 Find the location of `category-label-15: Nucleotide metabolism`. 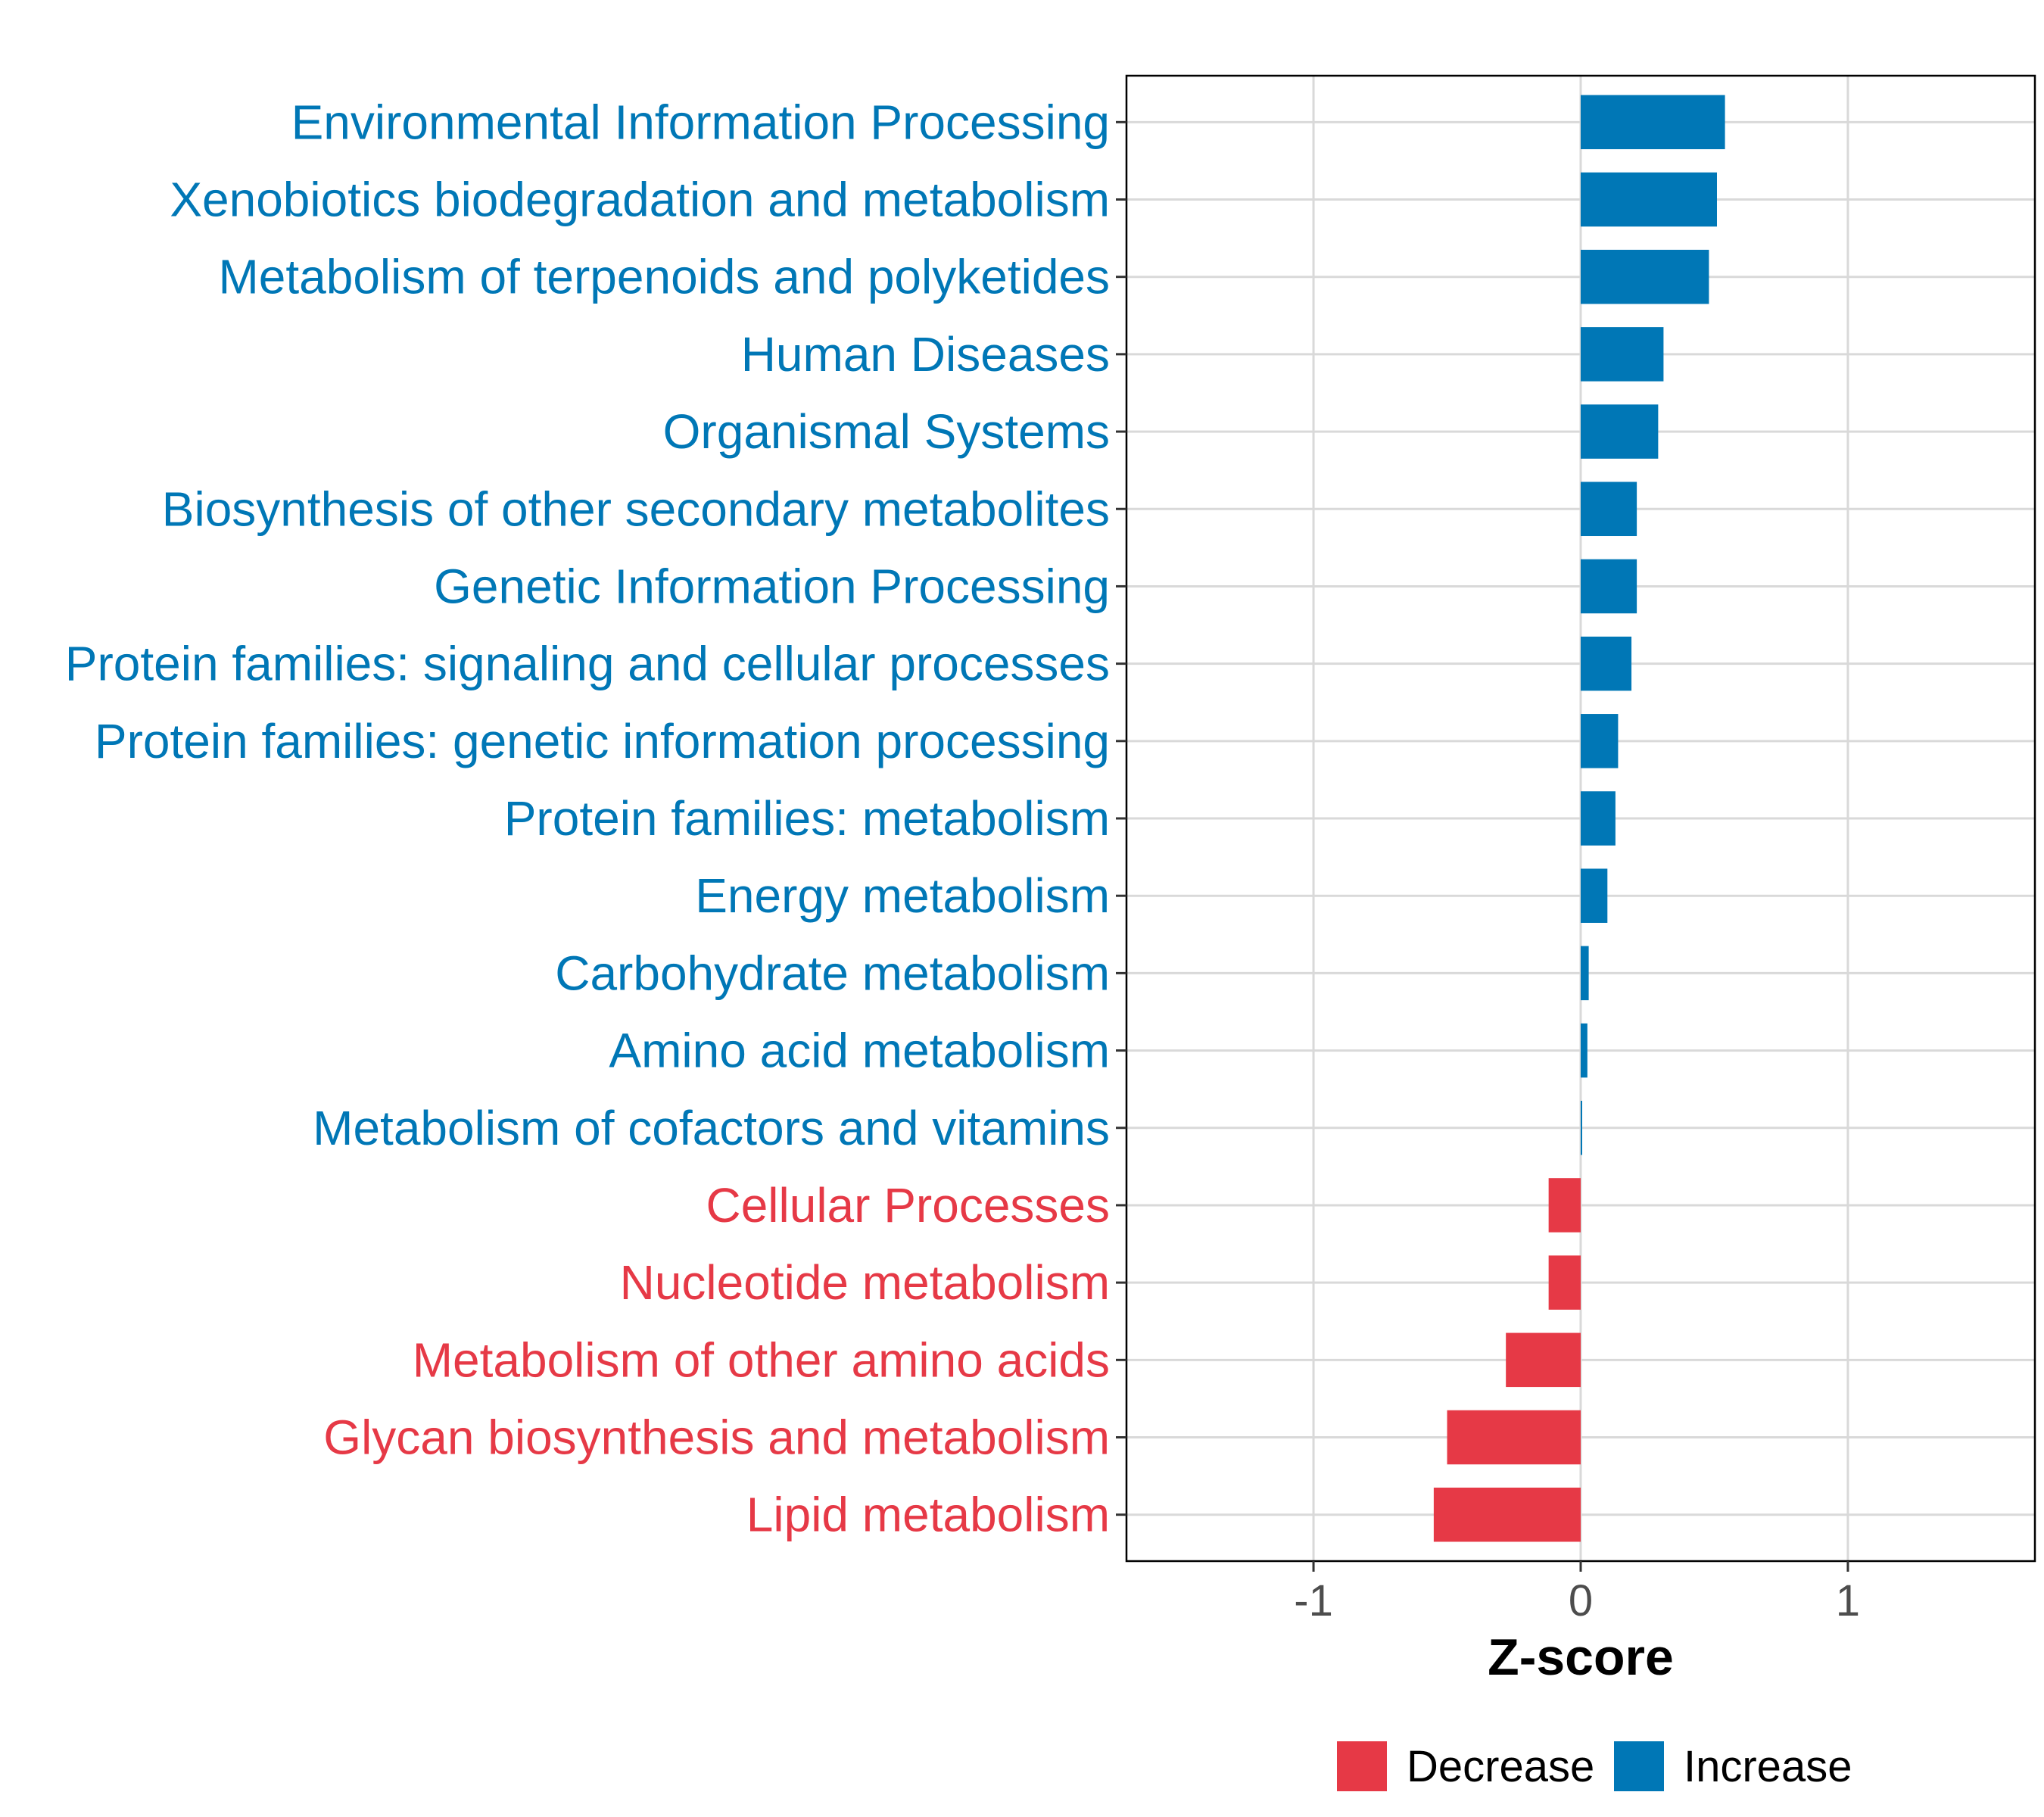

category-label-15: Nucleotide metabolism is located at coordinates (865, 1282).